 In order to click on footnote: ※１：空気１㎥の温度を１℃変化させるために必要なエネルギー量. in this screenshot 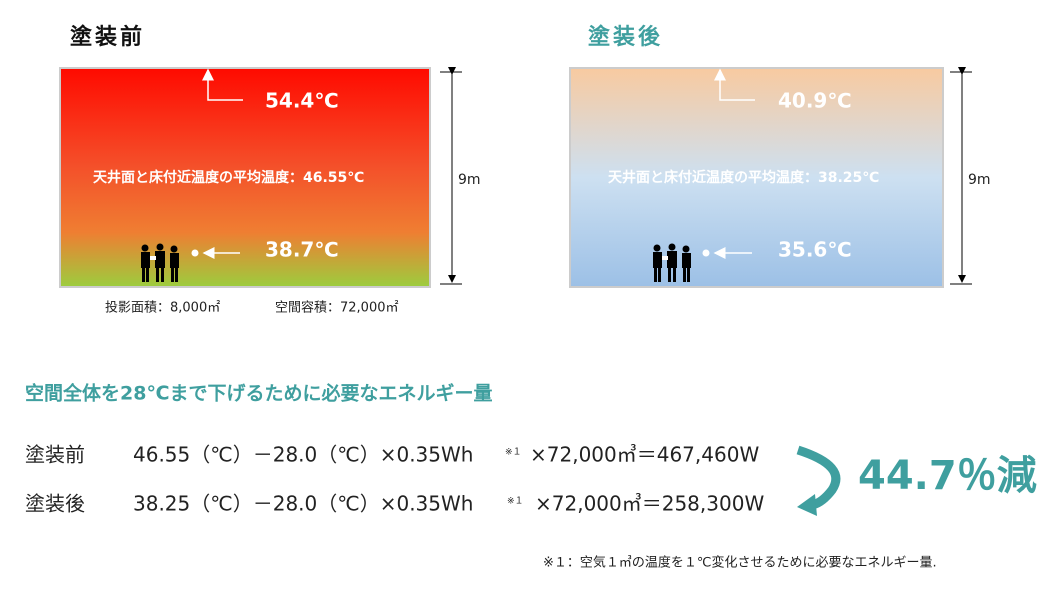, I will do `click(740, 563)`.